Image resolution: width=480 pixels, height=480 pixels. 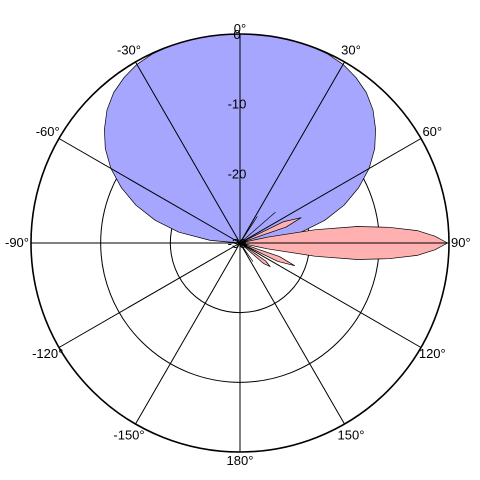 What do you see at coordinates (48, 131) in the screenshot?
I see `angle-tick-label: -60°` at bounding box center [48, 131].